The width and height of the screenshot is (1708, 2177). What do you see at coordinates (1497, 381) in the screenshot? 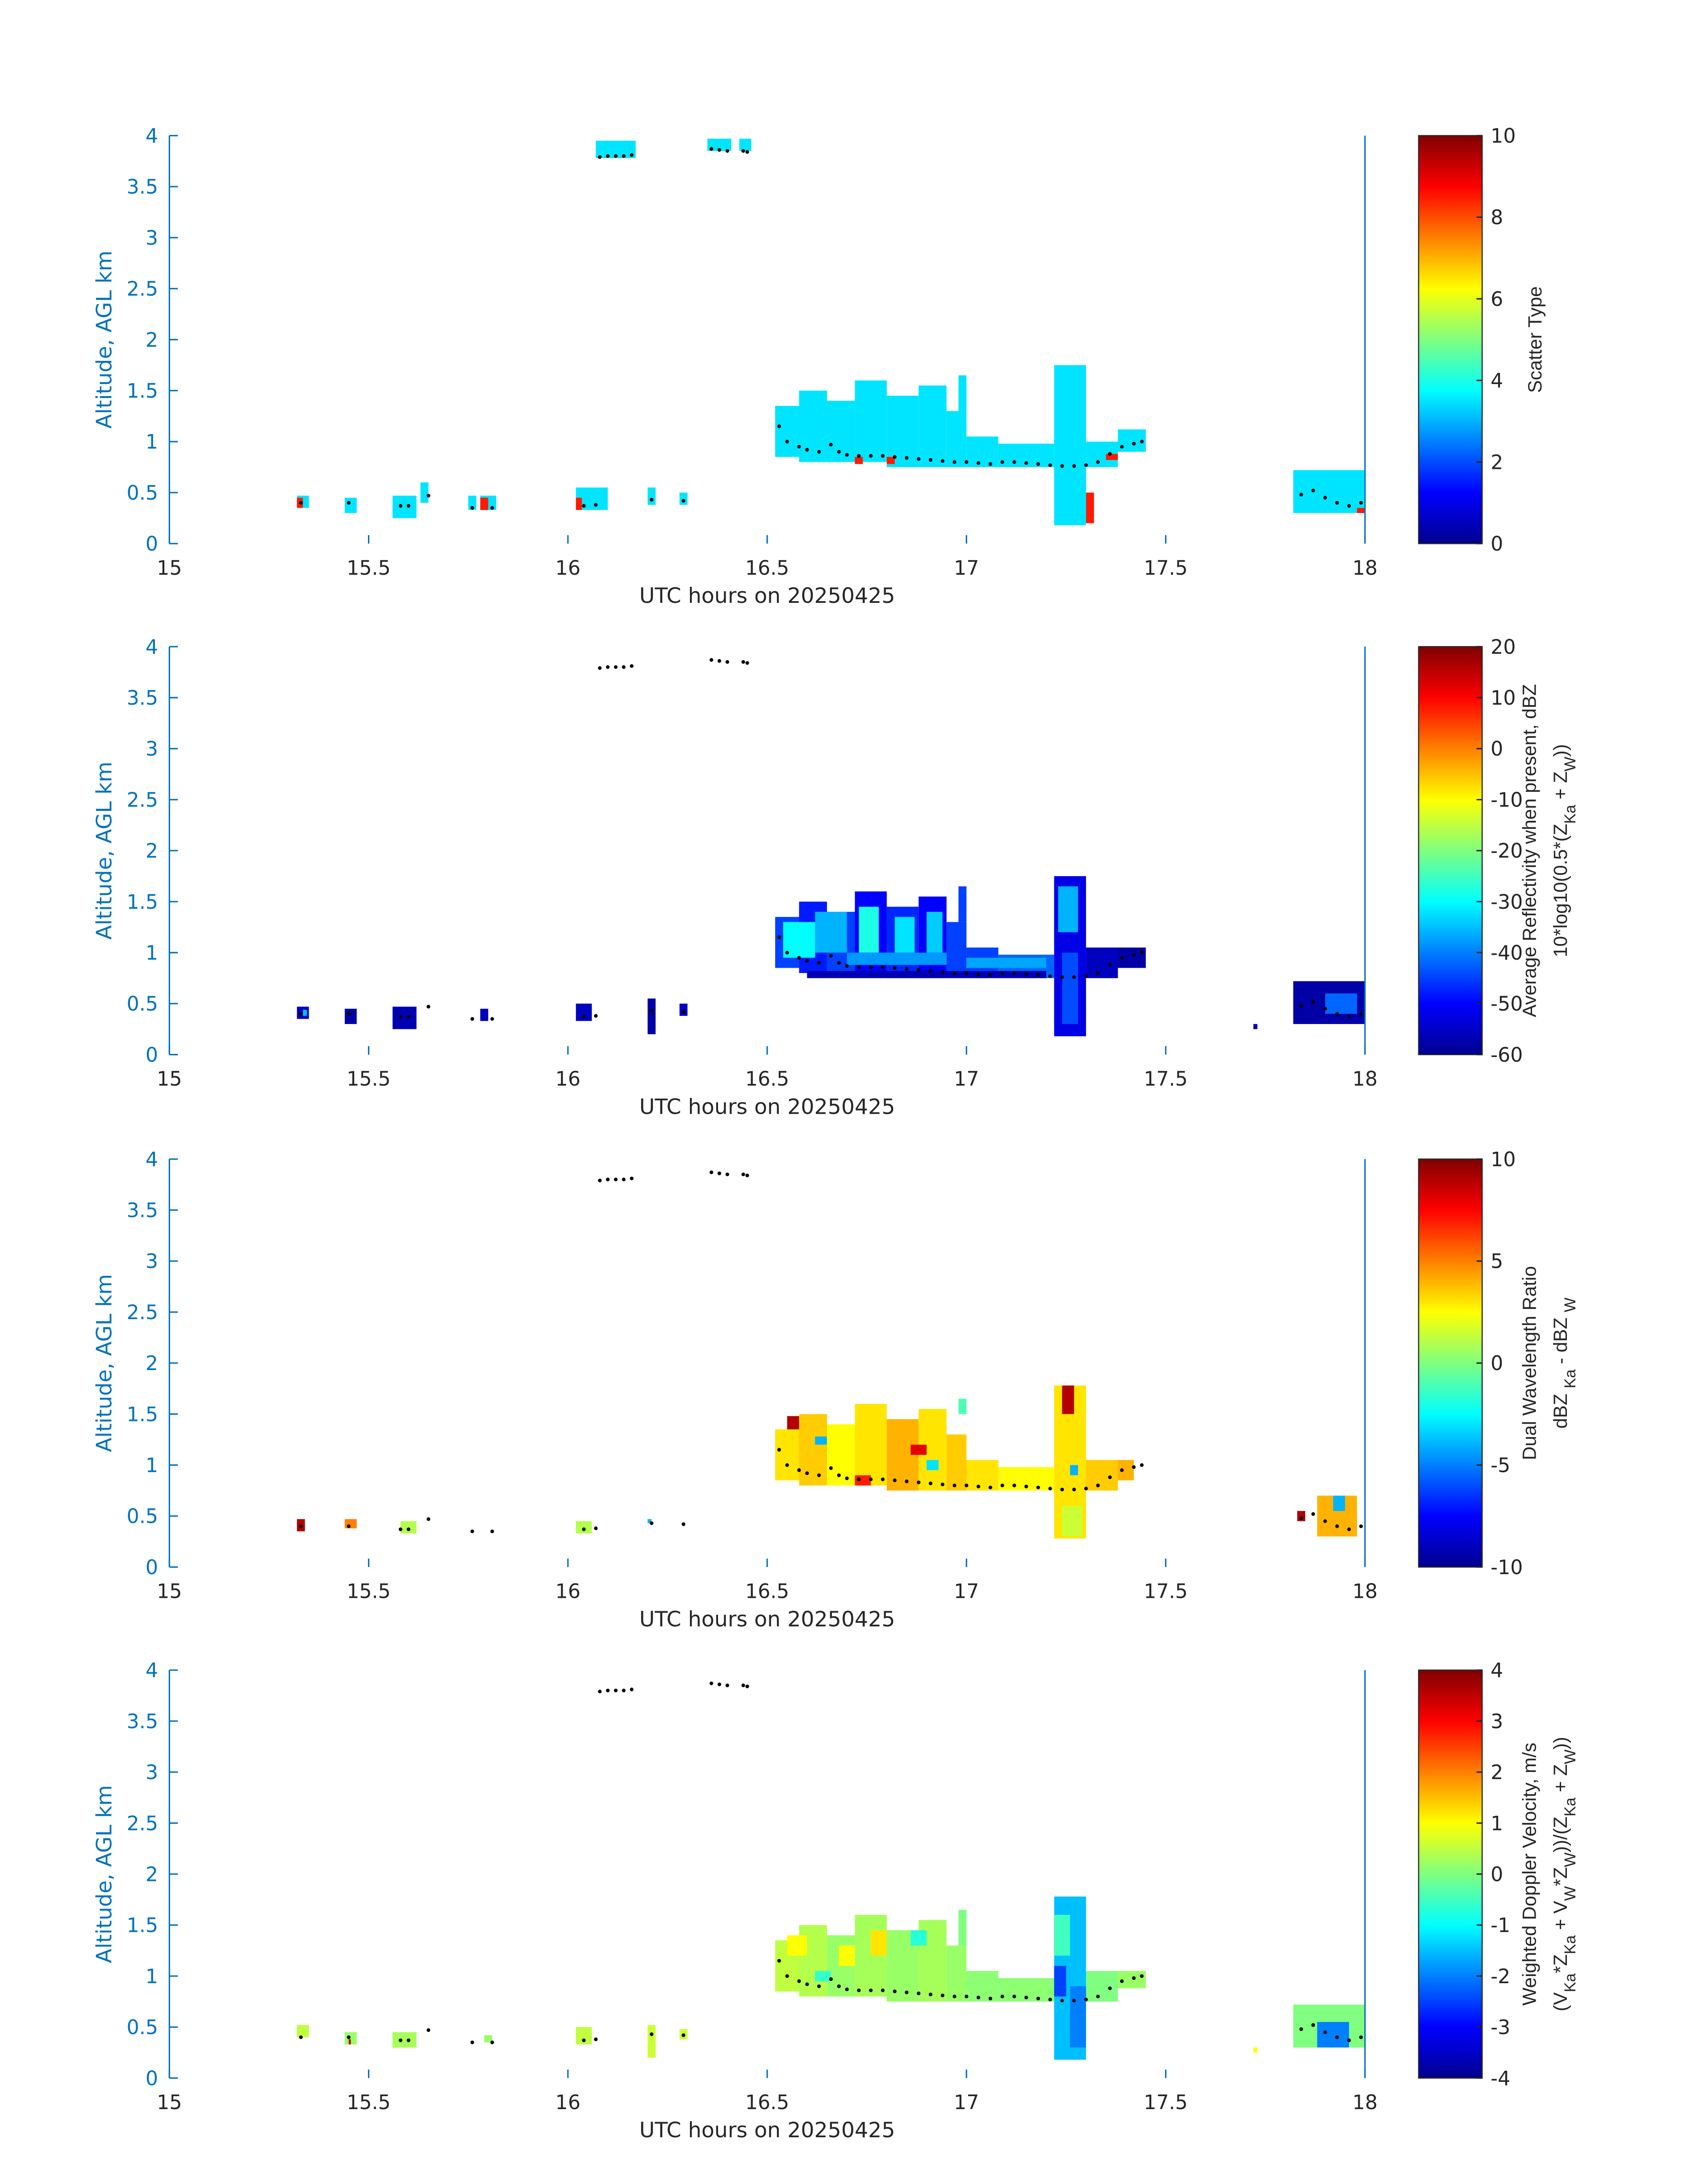
I see `colorbar-tick-label: 4` at bounding box center [1497, 381].